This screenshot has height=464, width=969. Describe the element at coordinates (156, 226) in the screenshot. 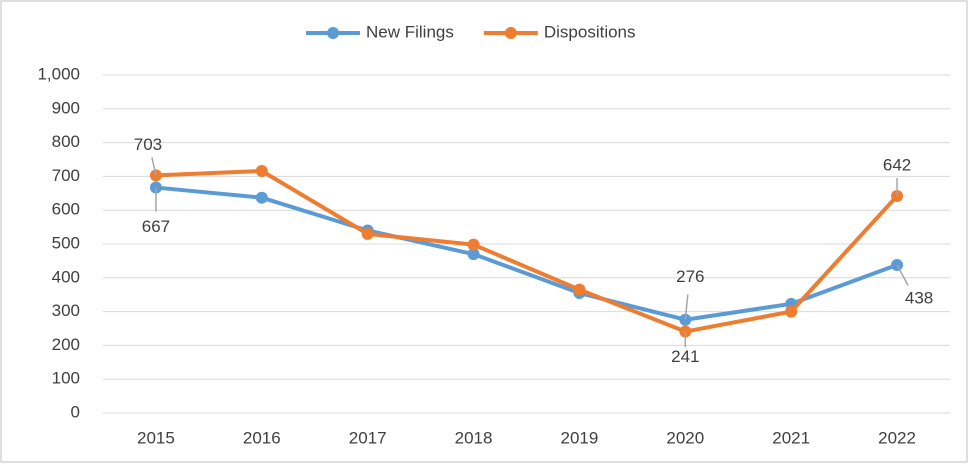

I see `data-label: 667` at that location.